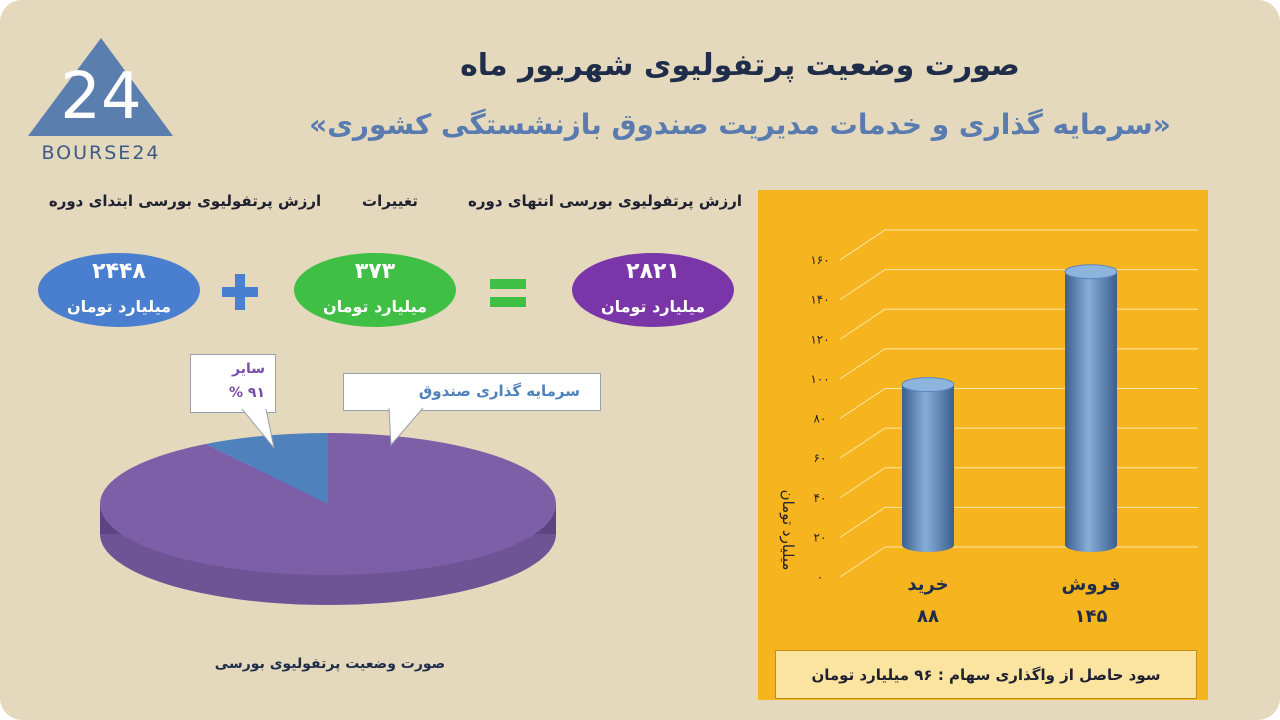 The width and height of the screenshot is (1280, 720). I want to click on category-label: خرید, so click(927, 584).